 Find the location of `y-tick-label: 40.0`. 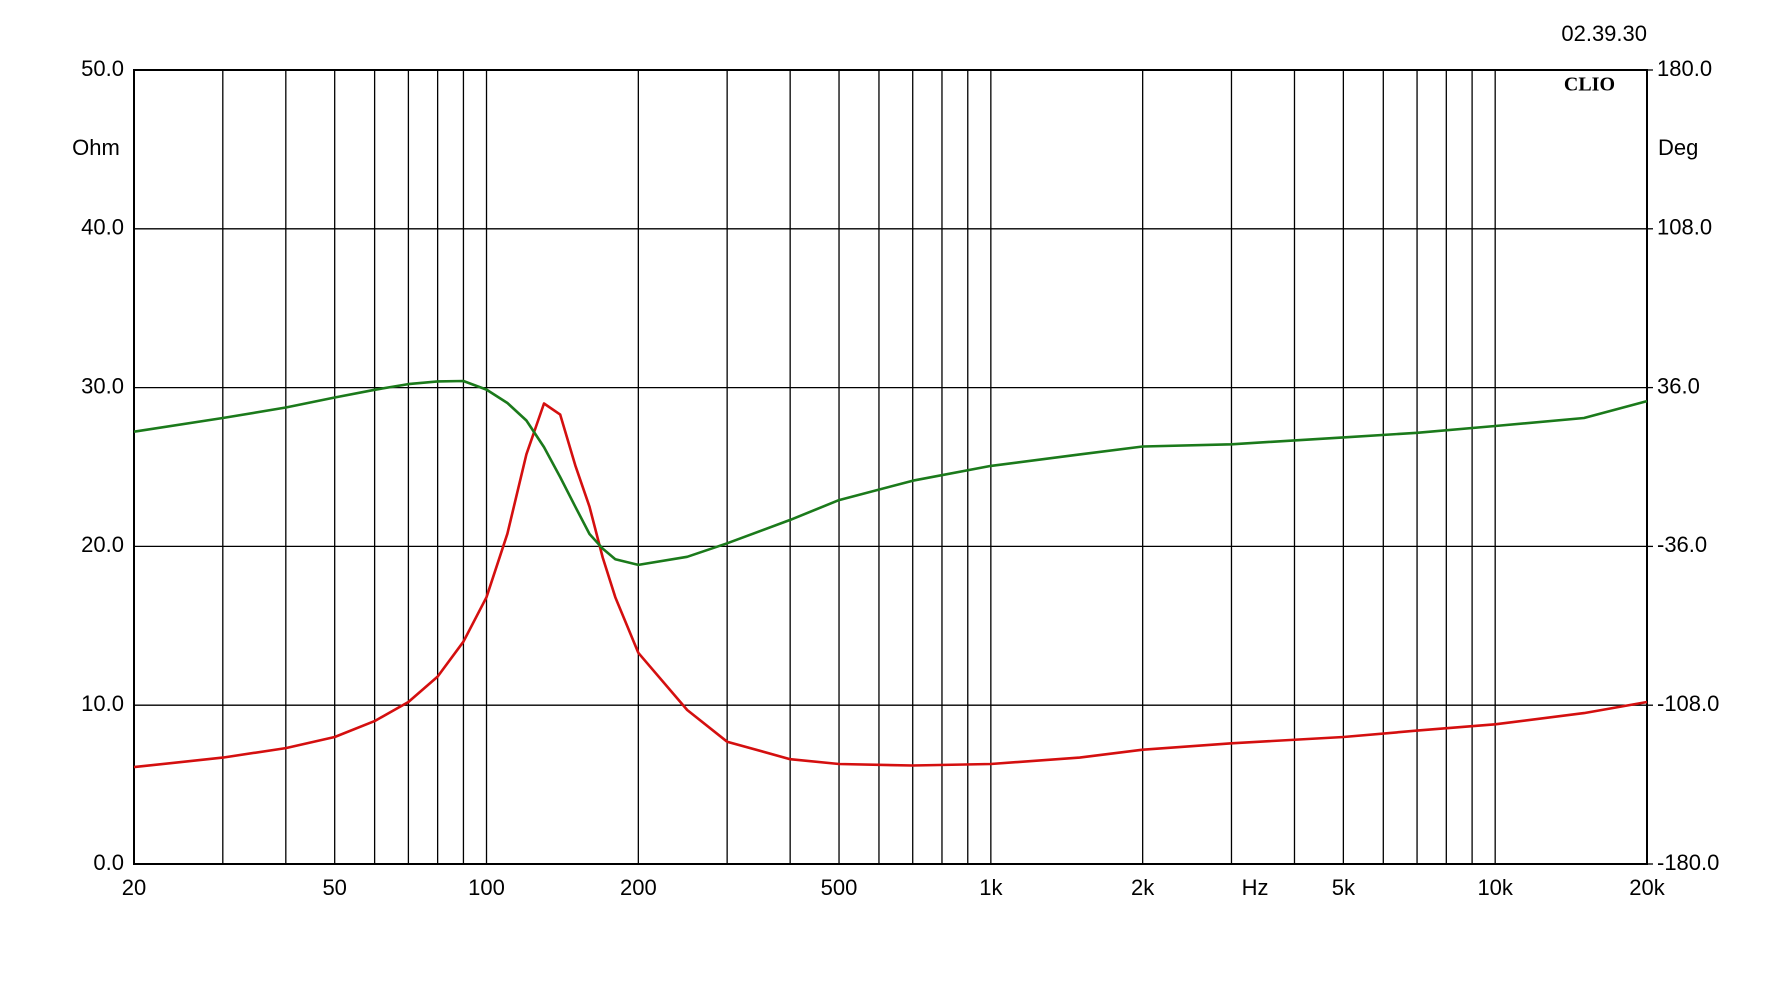

y-tick-label: 40.0 is located at coordinates (102, 227).